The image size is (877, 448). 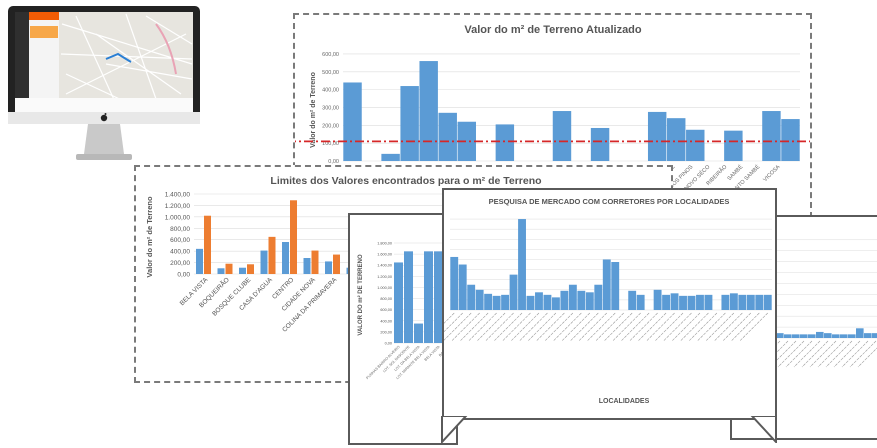 I want to click on page-fold-left, so click(x=454, y=429).